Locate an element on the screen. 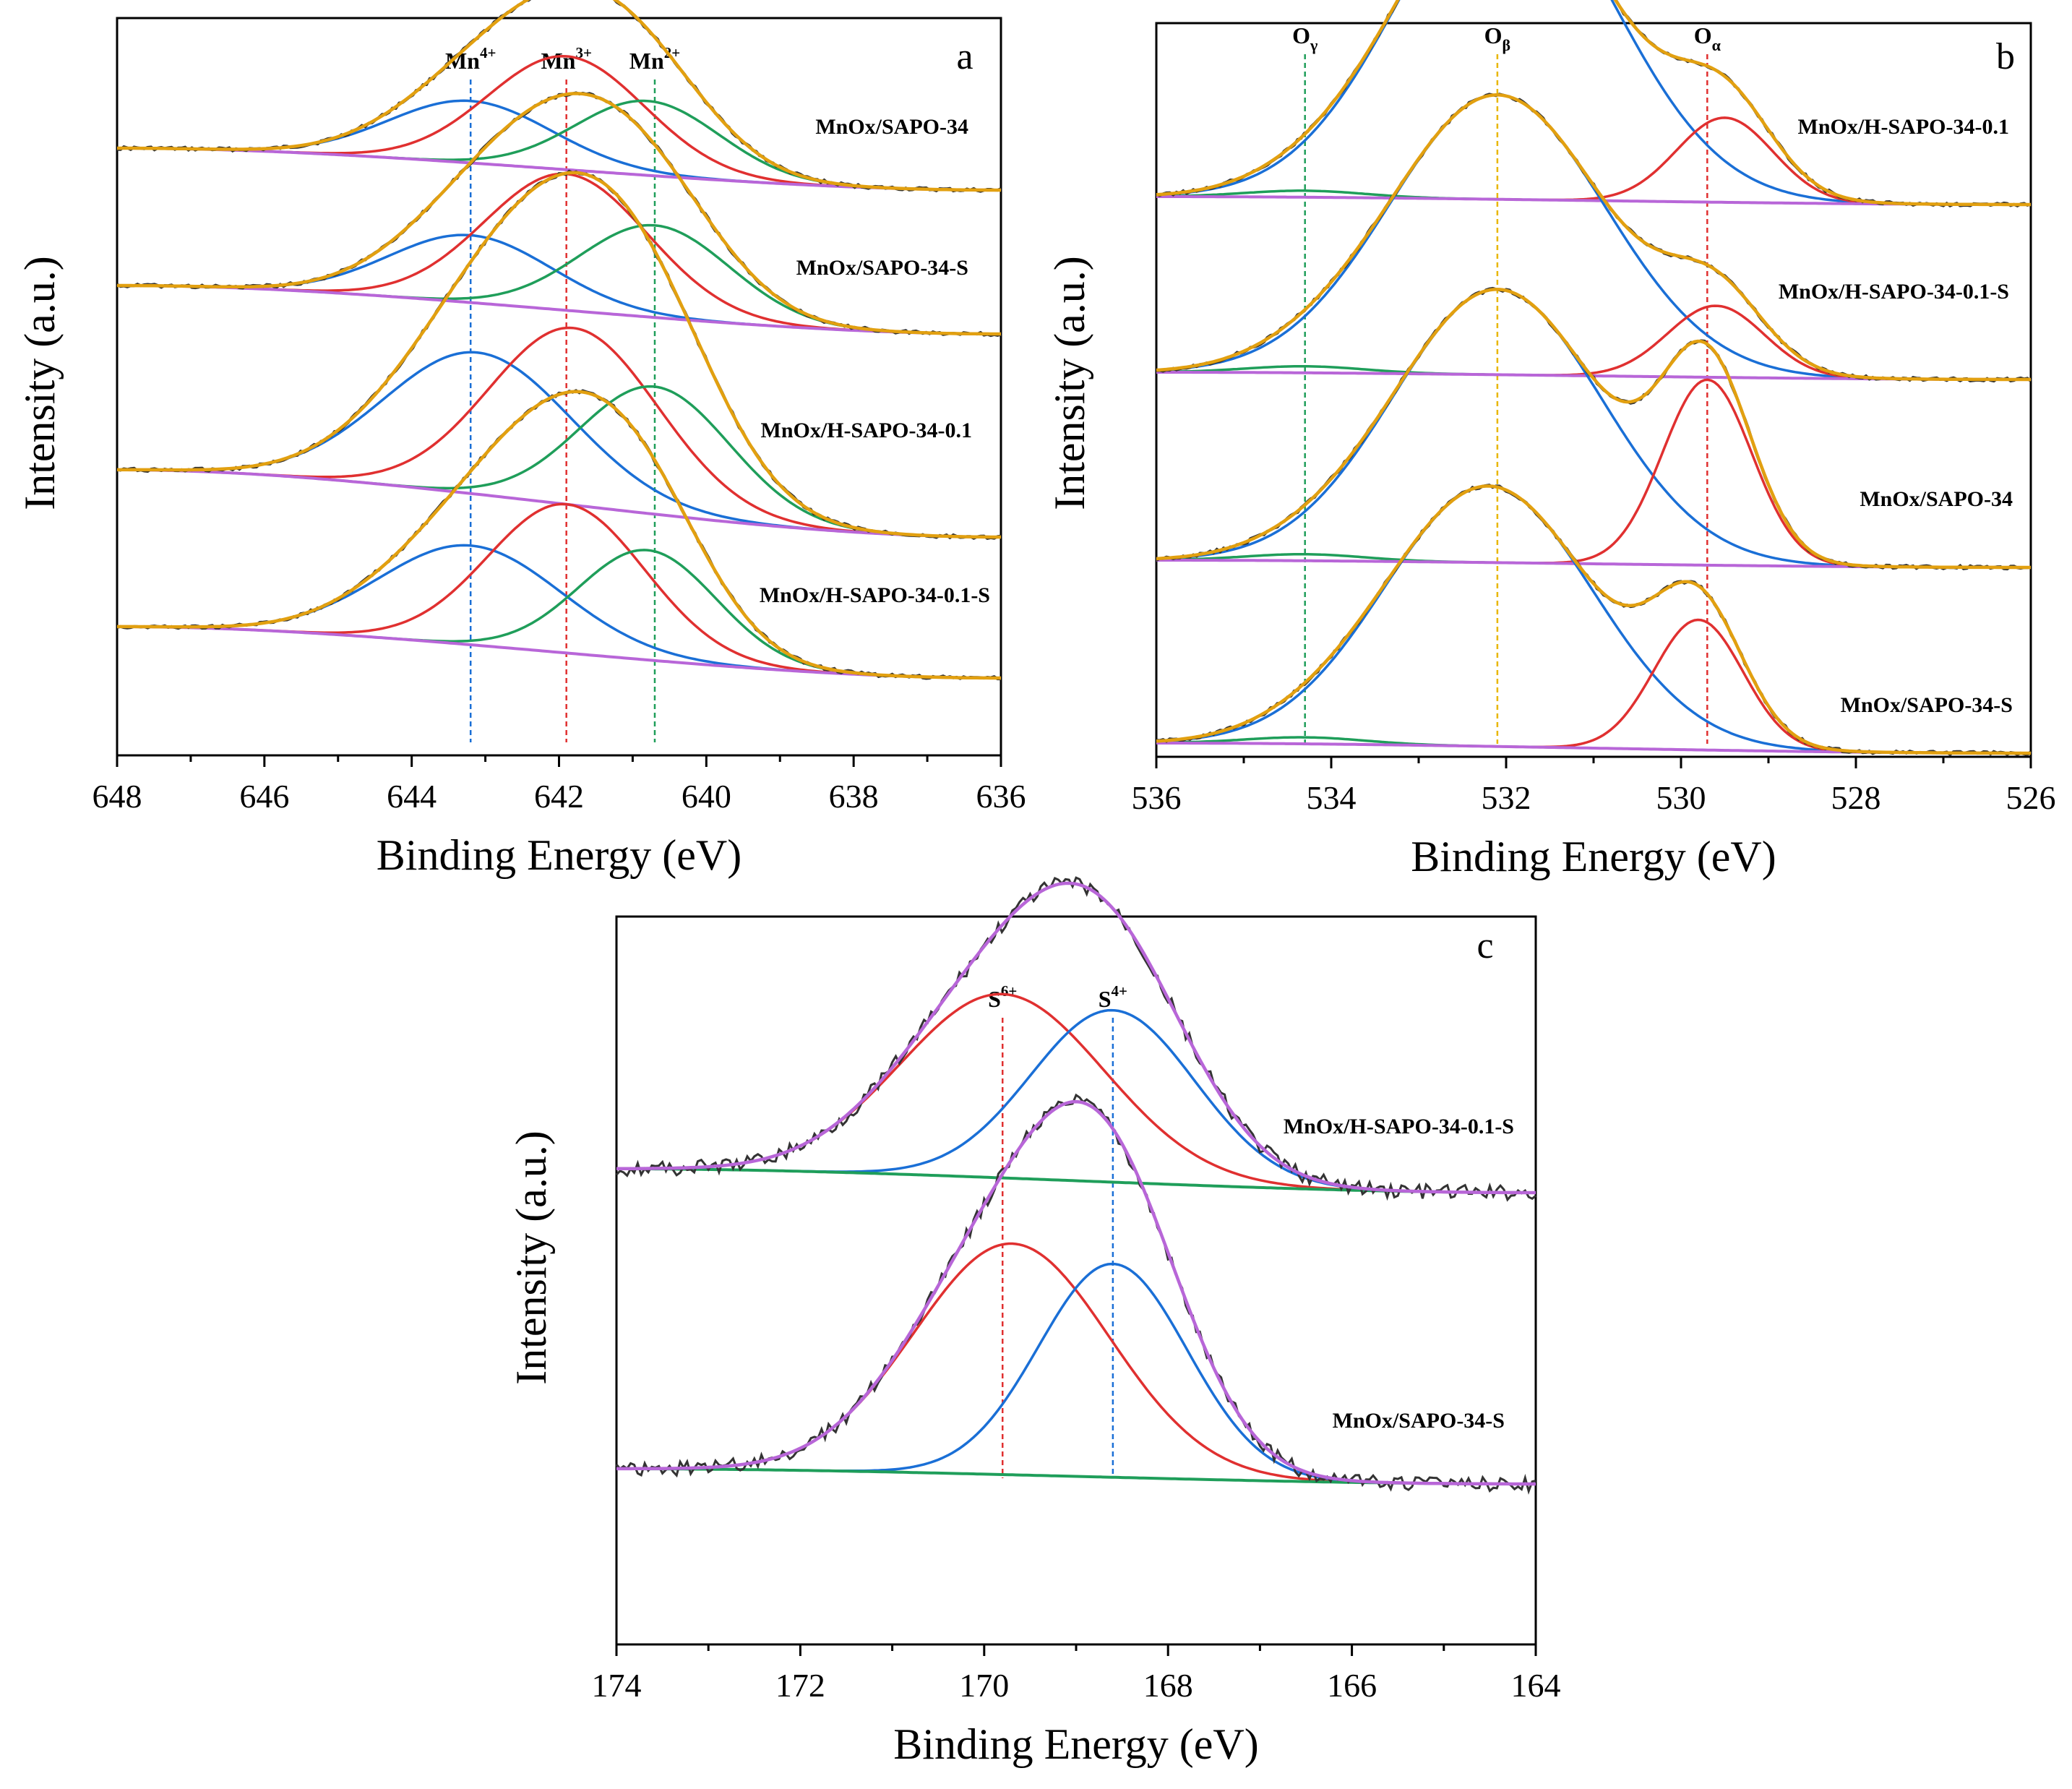  spectrum-4: MnOx/SAPO-34-S is located at coordinates (1594, 620).